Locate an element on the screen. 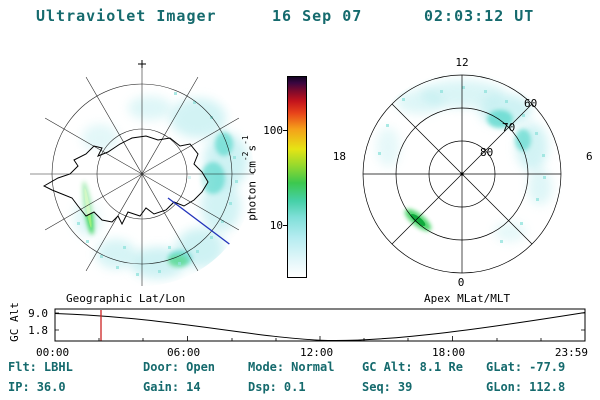 This screenshot has height=400, width=600. status-value: 36.0 is located at coordinates (51, 387).